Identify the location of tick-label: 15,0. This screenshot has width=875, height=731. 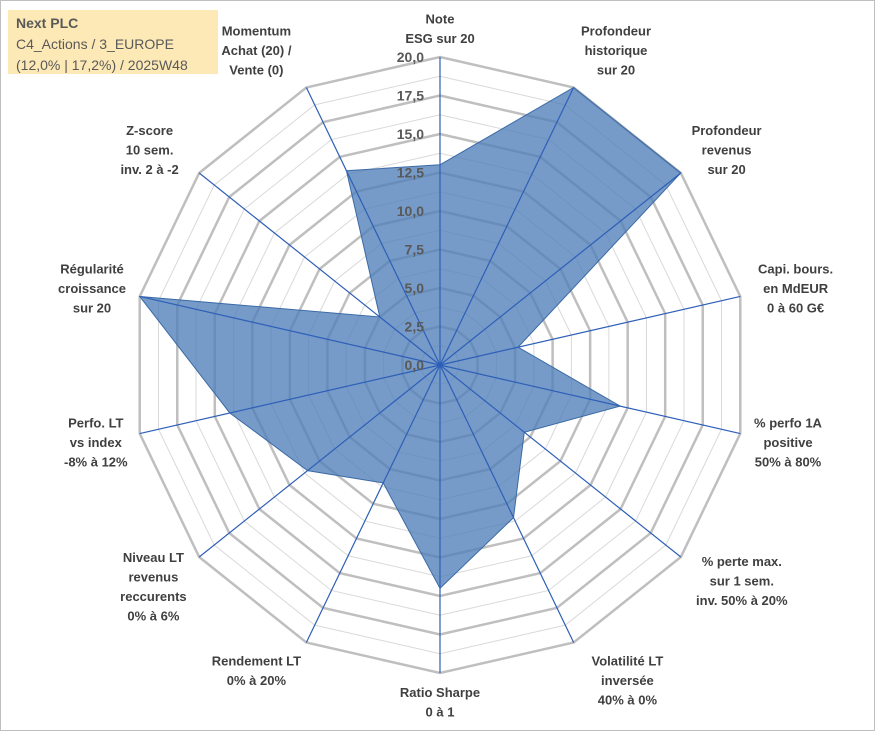
(410, 134).